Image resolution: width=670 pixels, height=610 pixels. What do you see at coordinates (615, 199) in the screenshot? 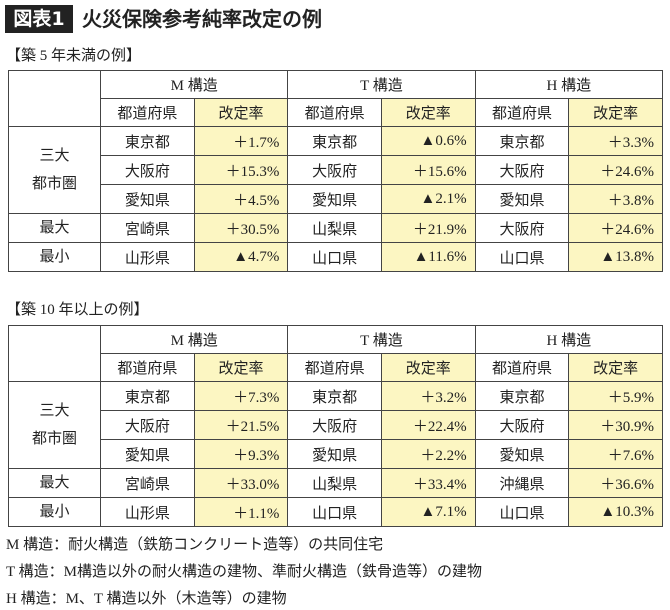
I see `rate-cell: ＋3.8%` at bounding box center [615, 199].